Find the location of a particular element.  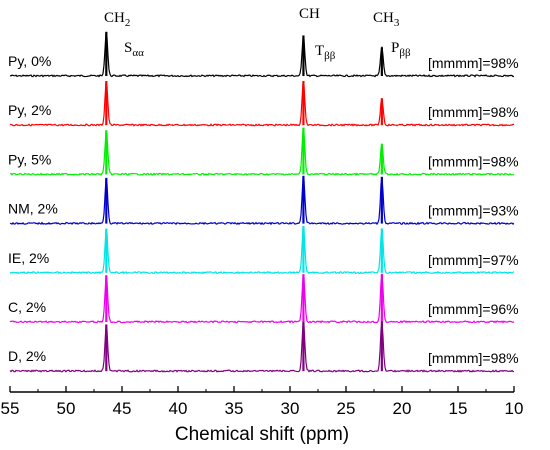

series-label: IE, 2% is located at coordinates (28, 258).